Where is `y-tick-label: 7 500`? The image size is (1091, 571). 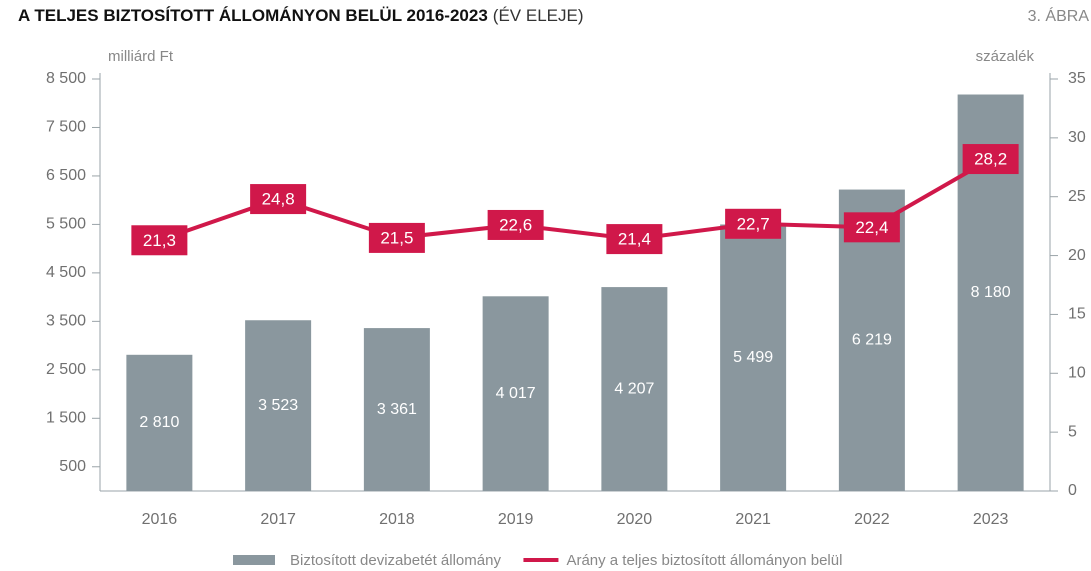 y-tick-label: 7 500 is located at coordinates (66, 127).